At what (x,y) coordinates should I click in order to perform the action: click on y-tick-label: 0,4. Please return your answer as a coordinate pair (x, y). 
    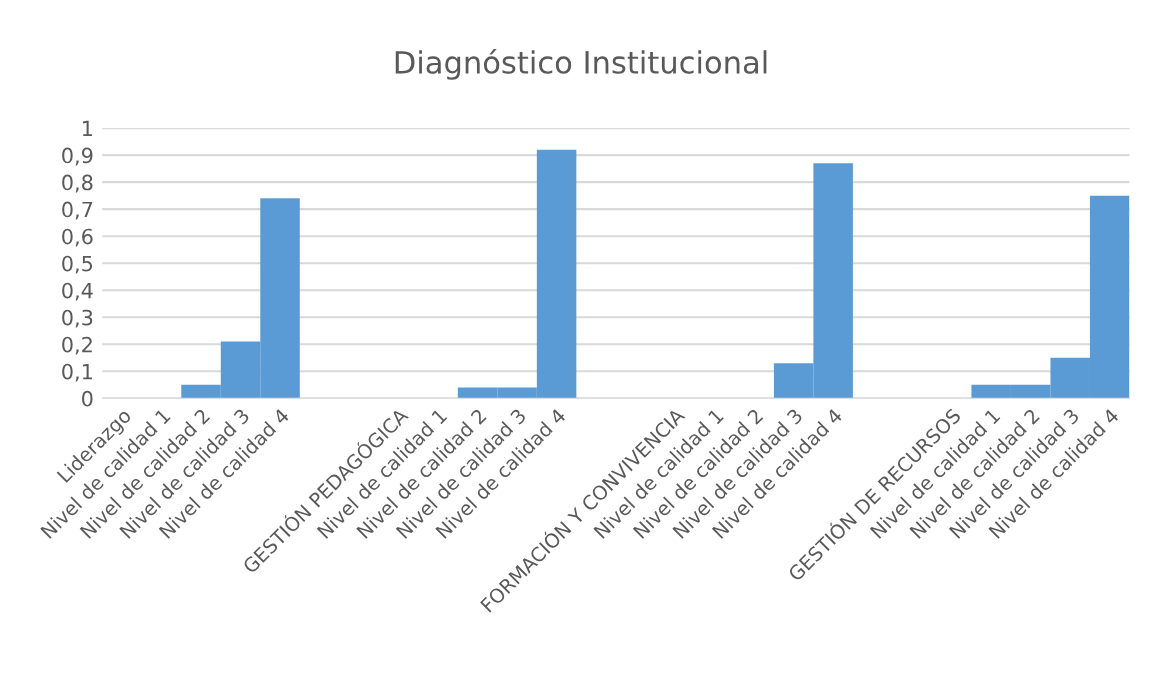
    Looking at the image, I should click on (77, 291).